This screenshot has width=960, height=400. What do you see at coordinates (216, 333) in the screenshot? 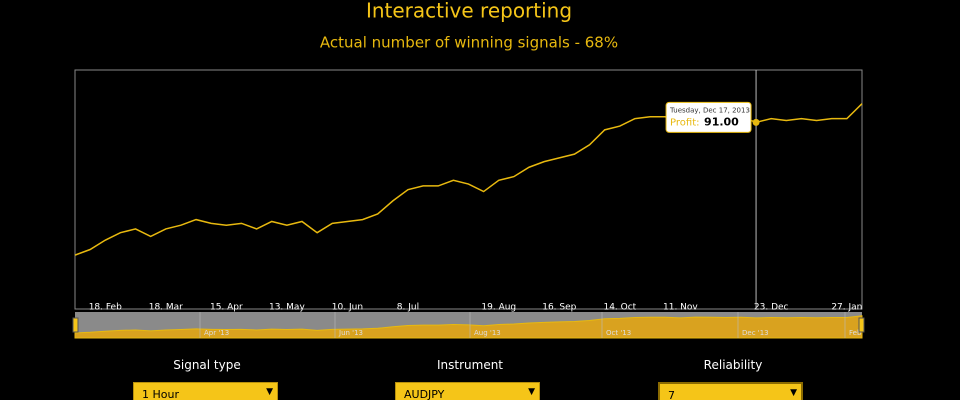
I see `navigator-label: Apr '13` at bounding box center [216, 333].